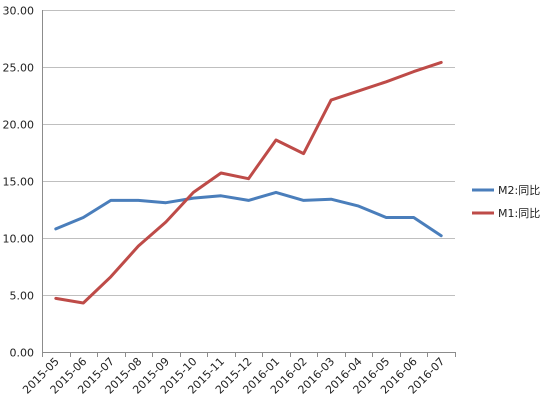  What do you see at coordinates (22, 296) in the screenshot?
I see `y-tick-label: 5.00` at bounding box center [22, 296].